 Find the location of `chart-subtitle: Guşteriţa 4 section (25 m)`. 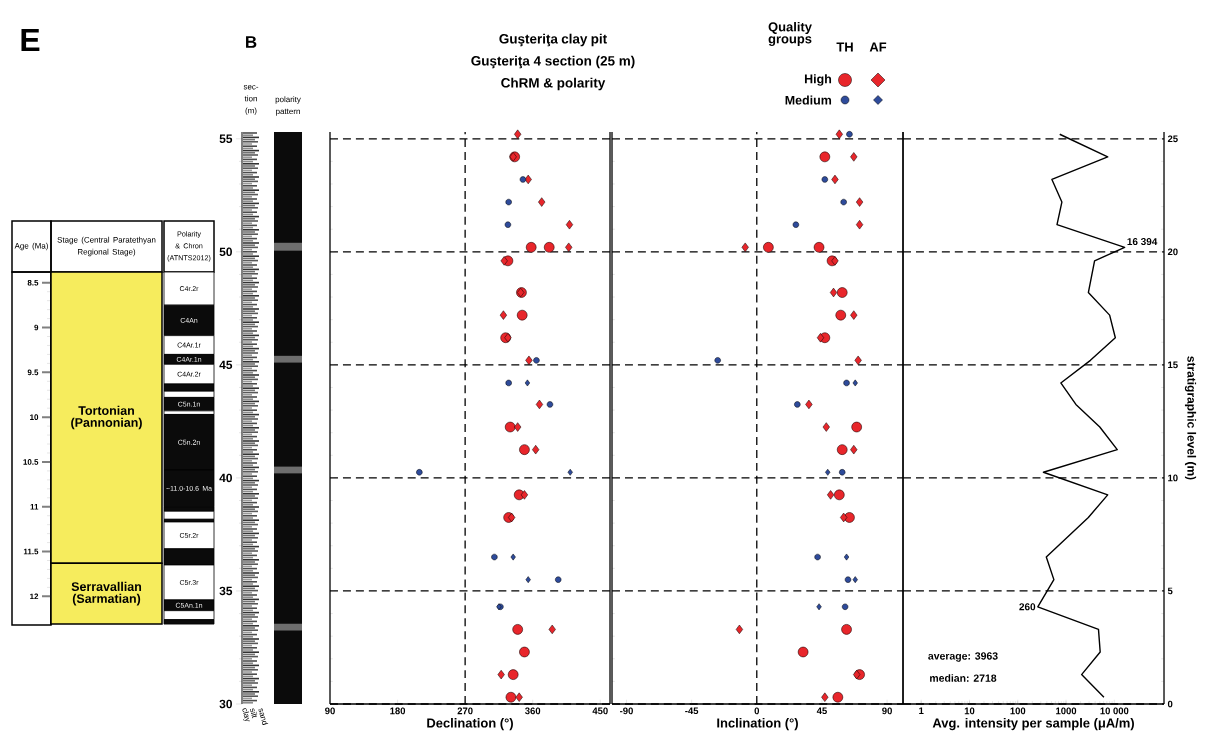

chart-subtitle: Guşteriţa 4 section (25 m) is located at coordinates (553, 62).